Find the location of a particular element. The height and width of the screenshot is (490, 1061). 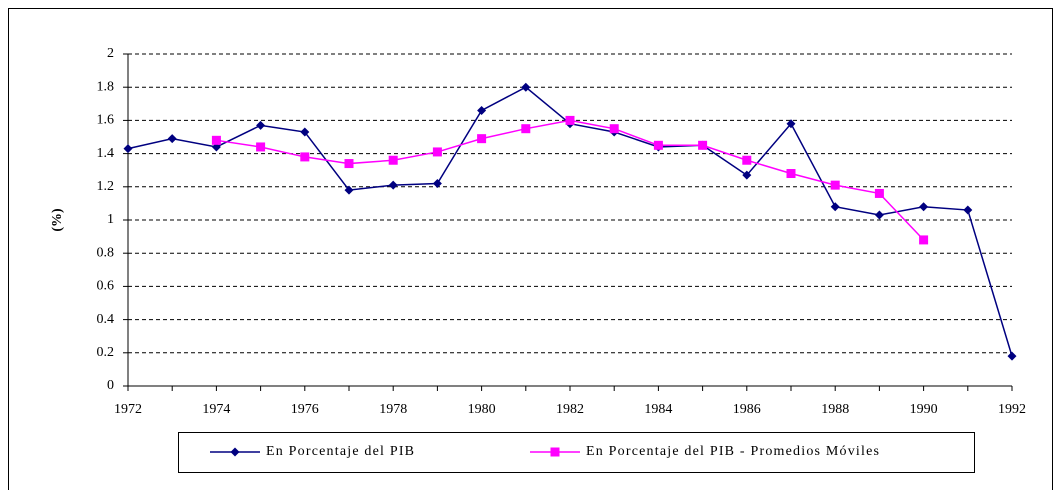

y-tick-label: 2 is located at coordinates (110, 53).